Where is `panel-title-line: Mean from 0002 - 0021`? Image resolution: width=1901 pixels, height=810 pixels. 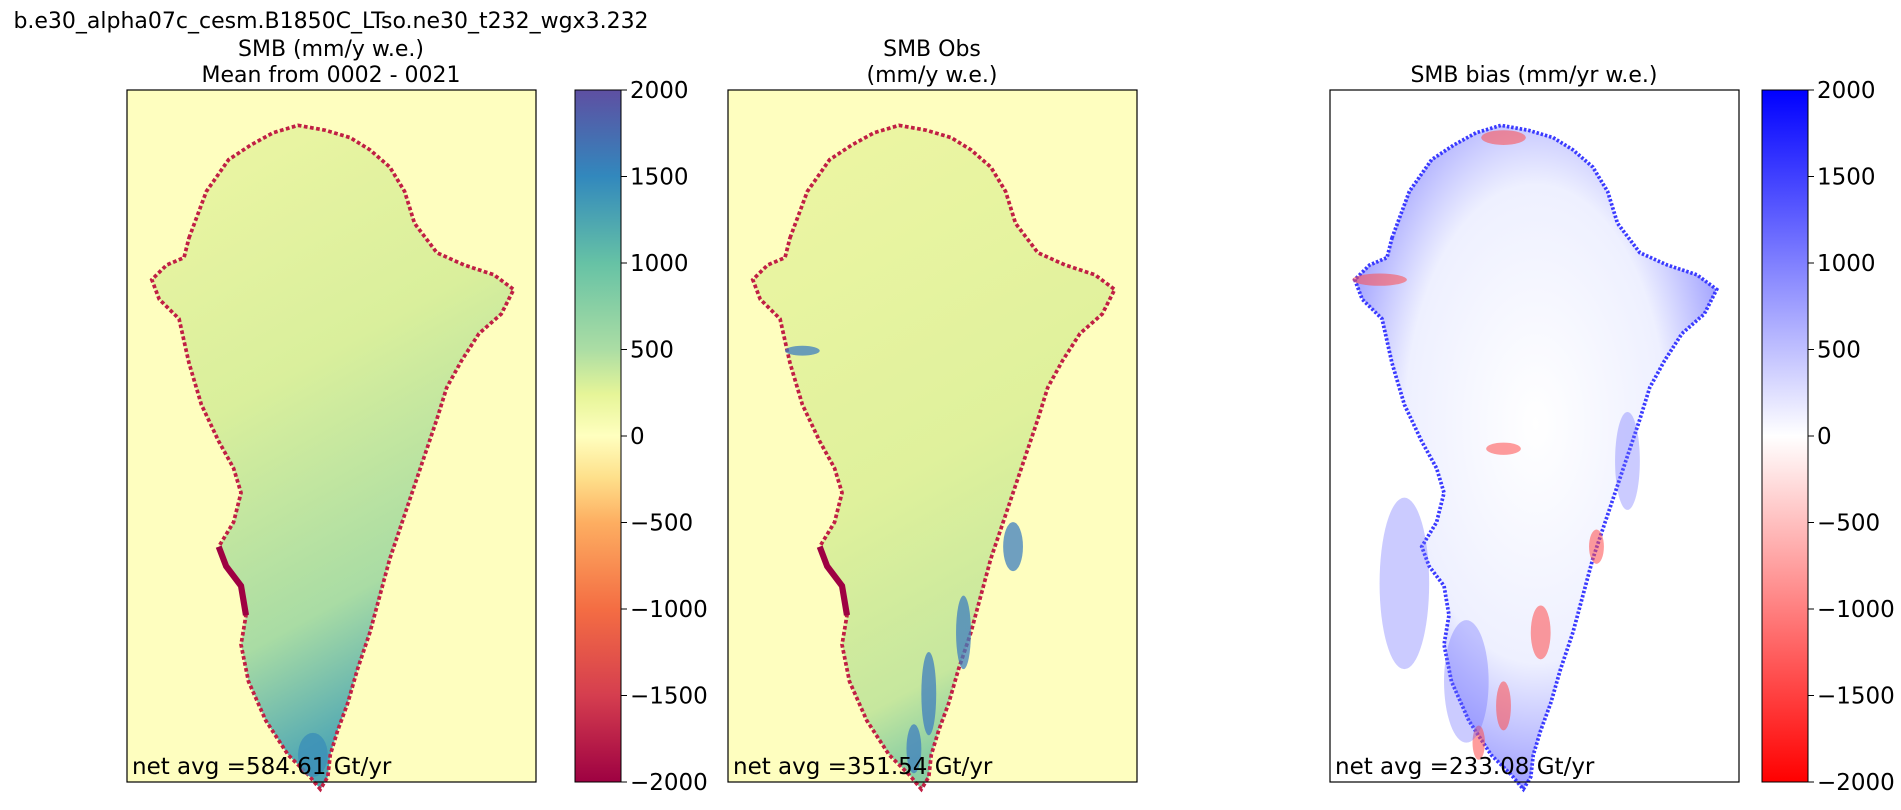
panel-title-line: Mean from 0002 - 0021 is located at coordinates (330, 75).